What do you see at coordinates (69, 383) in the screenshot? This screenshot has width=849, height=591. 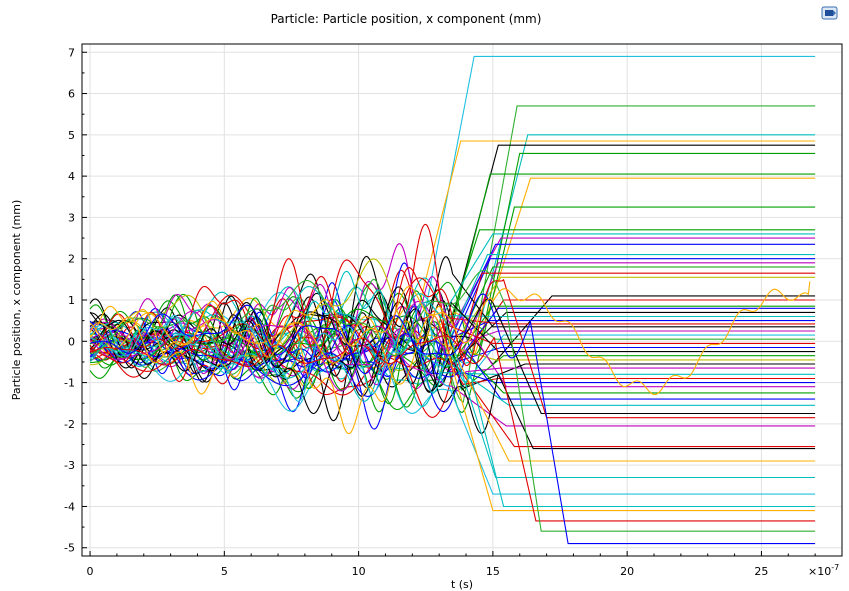 I see `y-tick-label: -1` at bounding box center [69, 383].